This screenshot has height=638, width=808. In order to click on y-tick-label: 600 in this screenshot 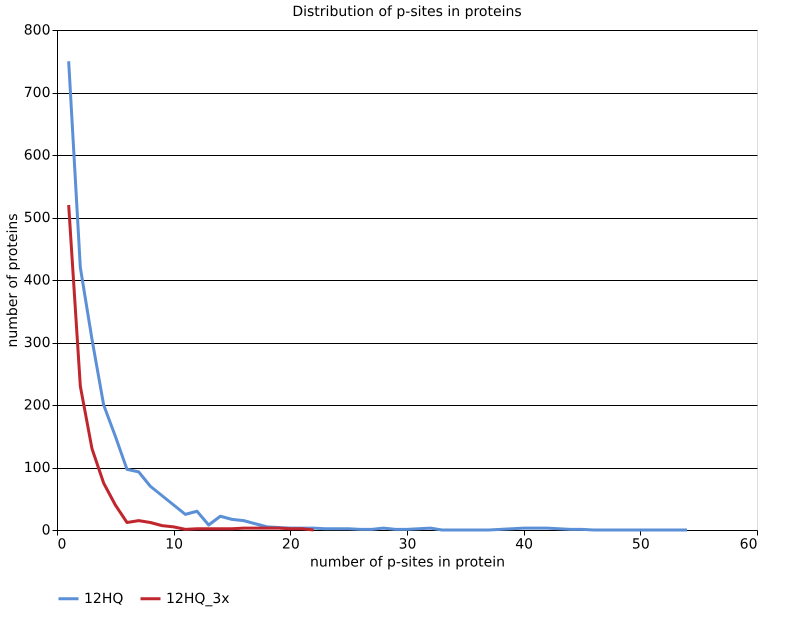, I will do `click(37, 156)`.